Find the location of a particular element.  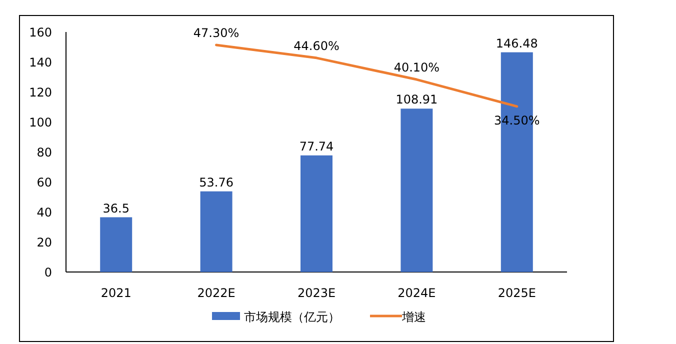

x-tick-label: 2023E is located at coordinates (316, 293).